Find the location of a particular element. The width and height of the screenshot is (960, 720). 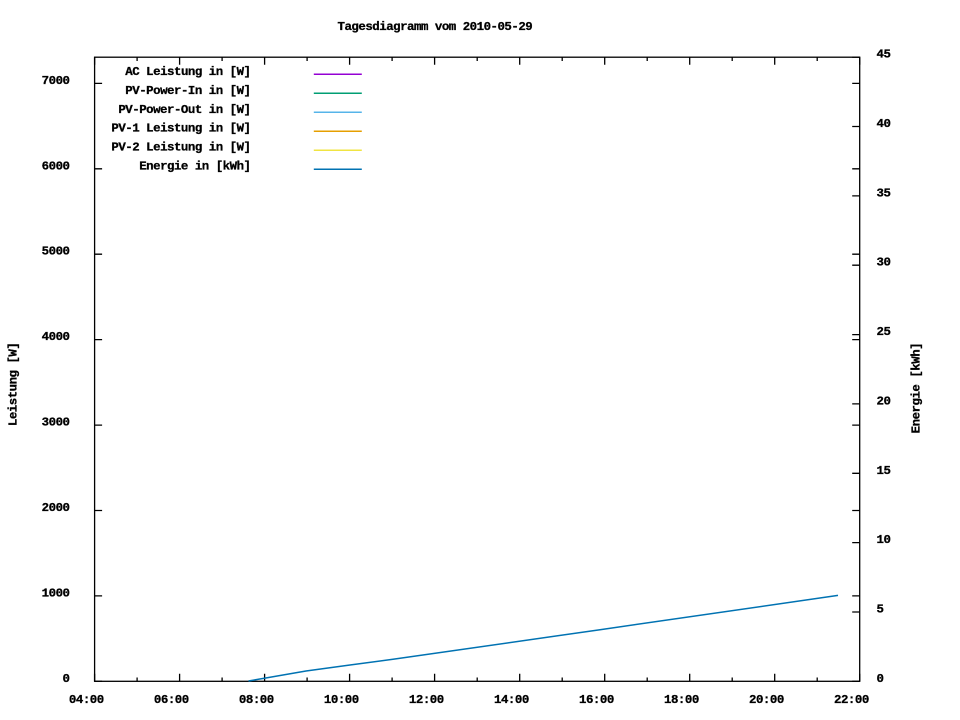

svg-text: 5000 is located at coordinates (56, 252).